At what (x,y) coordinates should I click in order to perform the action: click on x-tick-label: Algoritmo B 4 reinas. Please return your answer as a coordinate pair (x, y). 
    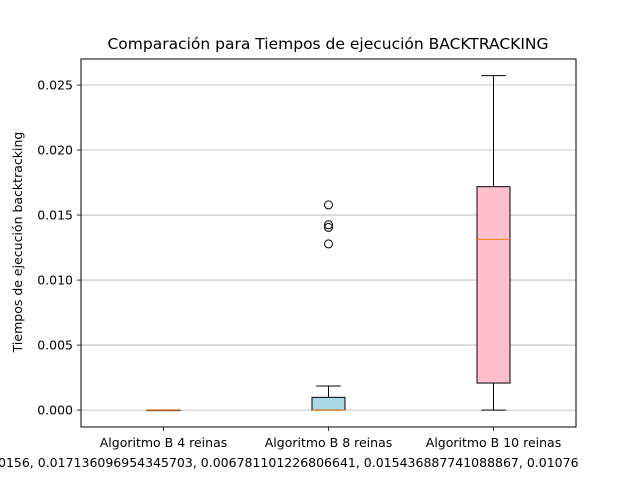
    Looking at the image, I should click on (164, 442).